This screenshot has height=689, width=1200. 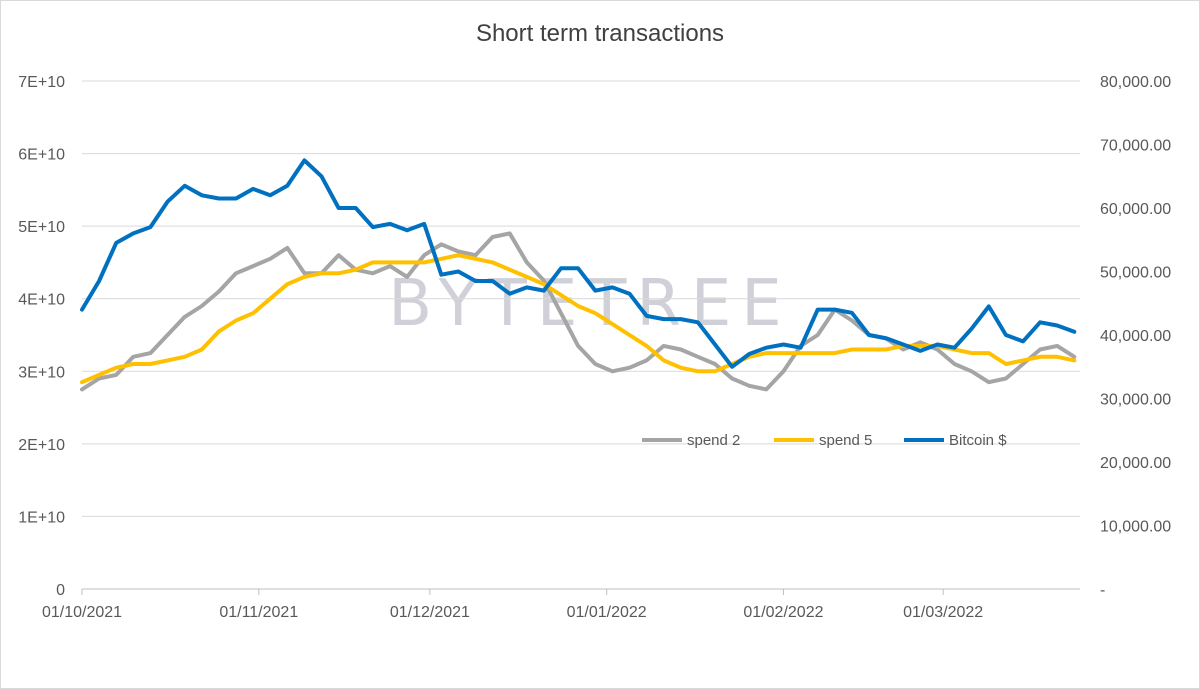 What do you see at coordinates (1135, 400) in the screenshot?
I see `y-right-tick-label: 30,000.00` at bounding box center [1135, 400].